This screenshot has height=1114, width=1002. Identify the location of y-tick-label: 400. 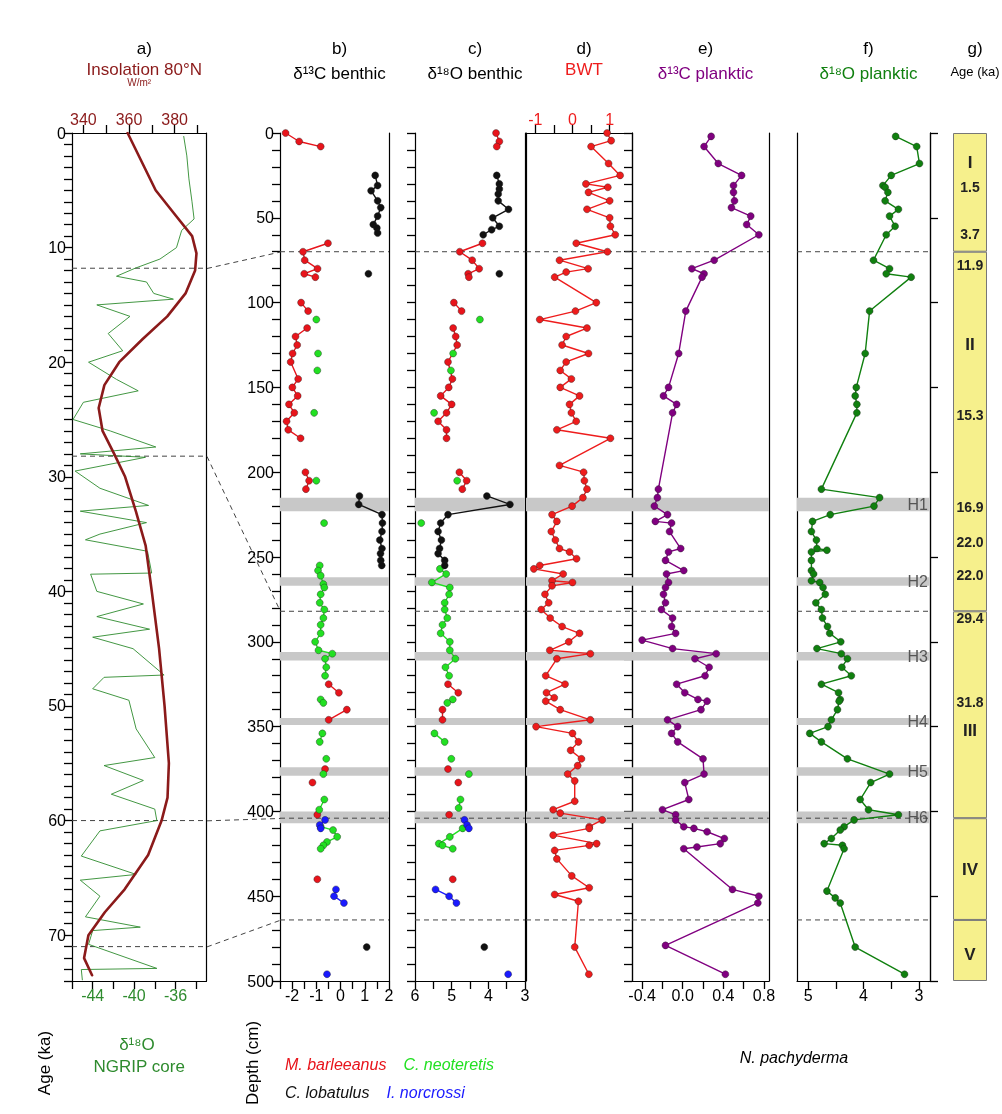
(261, 811).